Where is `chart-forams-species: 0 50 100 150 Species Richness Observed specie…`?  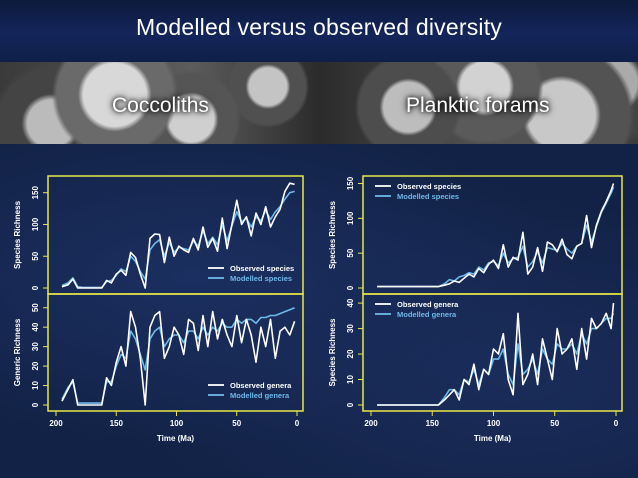
chart-forams-species: 0 50 100 150 Species Richness Observed specie… is located at coordinates (475, 235).